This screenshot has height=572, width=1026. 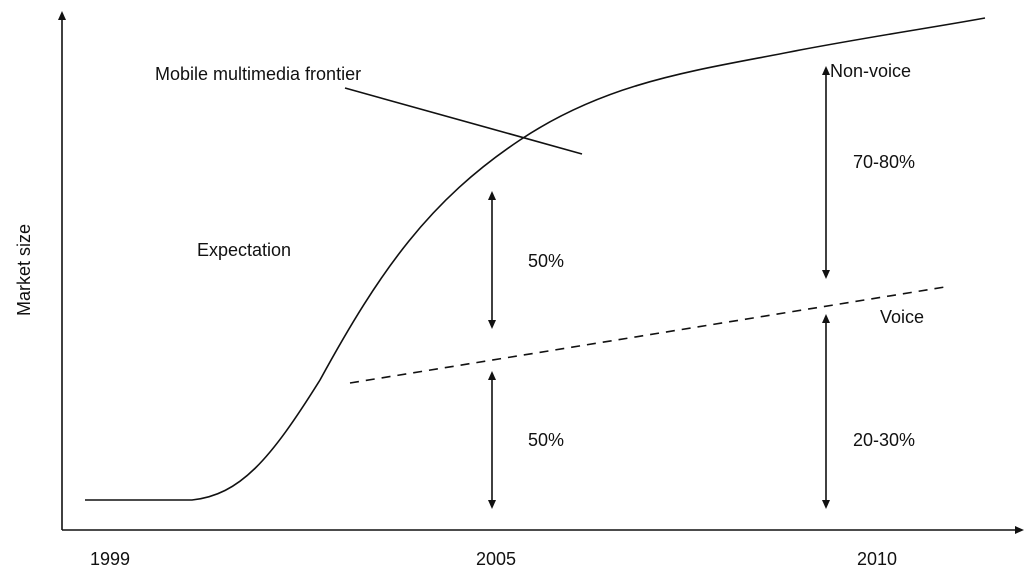 What do you see at coordinates (24, 270) in the screenshot?
I see `axis-label: Market size` at bounding box center [24, 270].